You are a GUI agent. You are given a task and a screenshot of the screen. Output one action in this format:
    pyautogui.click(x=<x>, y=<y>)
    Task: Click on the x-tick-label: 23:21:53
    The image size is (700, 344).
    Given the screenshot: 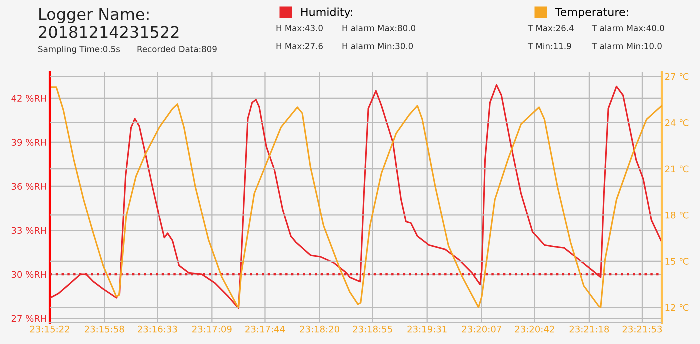 What is the action you would take?
    pyautogui.click(x=642, y=329)
    